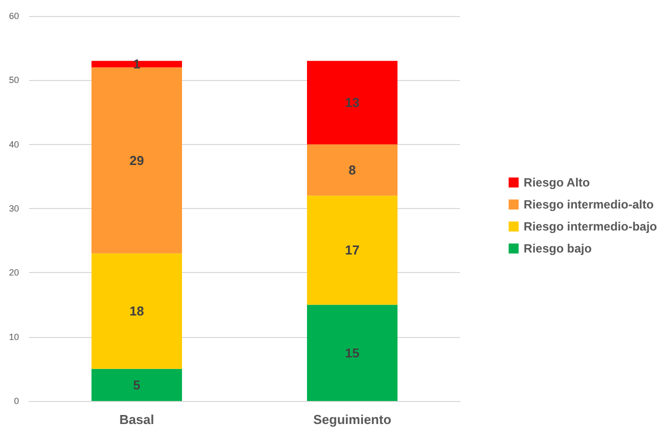 This screenshot has height=431, width=666. I want to click on data-label: 5, so click(136, 384).